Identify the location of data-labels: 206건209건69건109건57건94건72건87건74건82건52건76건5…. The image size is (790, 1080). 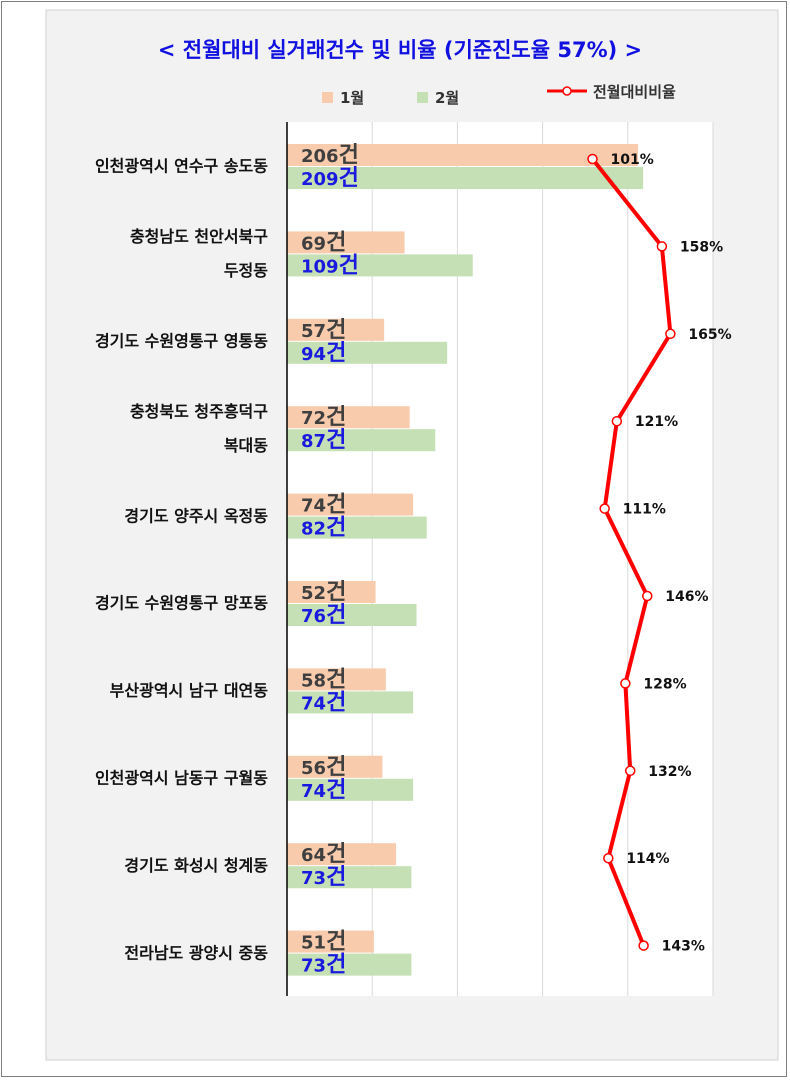
(330, 560).